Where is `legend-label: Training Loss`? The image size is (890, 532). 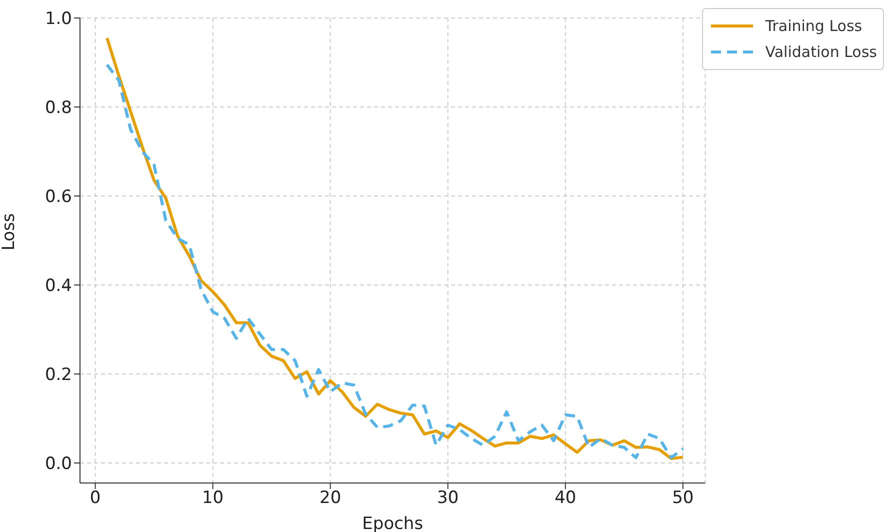
legend-label: Training Loss is located at coordinates (813, 26).